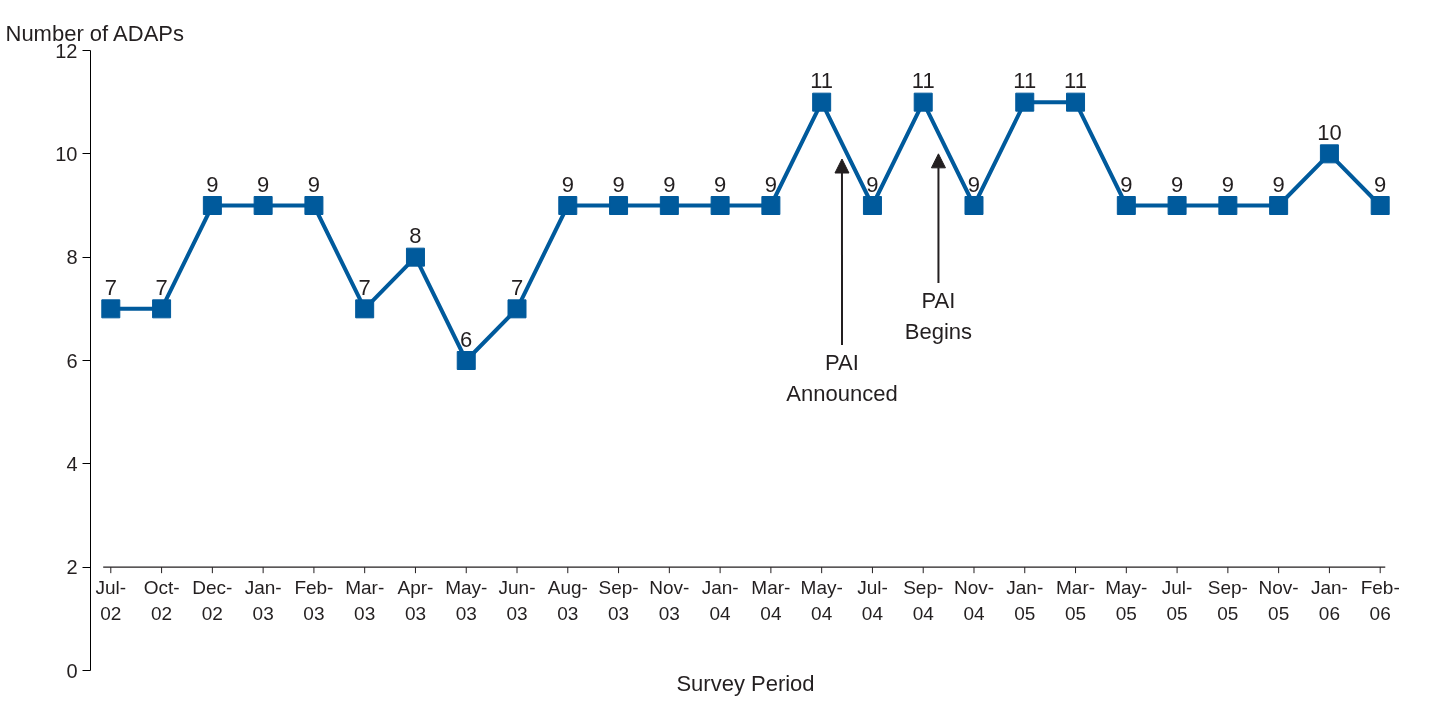 The width and height of the screenshot is (1431, 719). What do you see at coordinates (72, 463) in the screenshot?
I see `y-tick-label: 4` at bounding box center [72, 463].